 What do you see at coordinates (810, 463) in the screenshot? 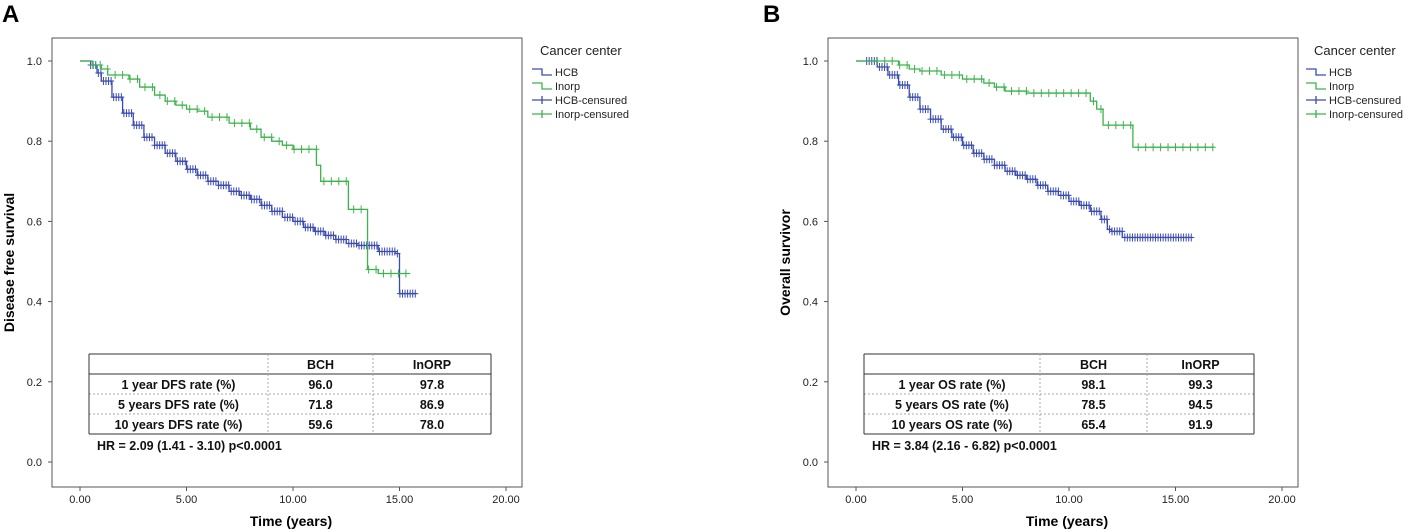
I see `y-tick-label: 0.0` at bounding box center [810, 463].